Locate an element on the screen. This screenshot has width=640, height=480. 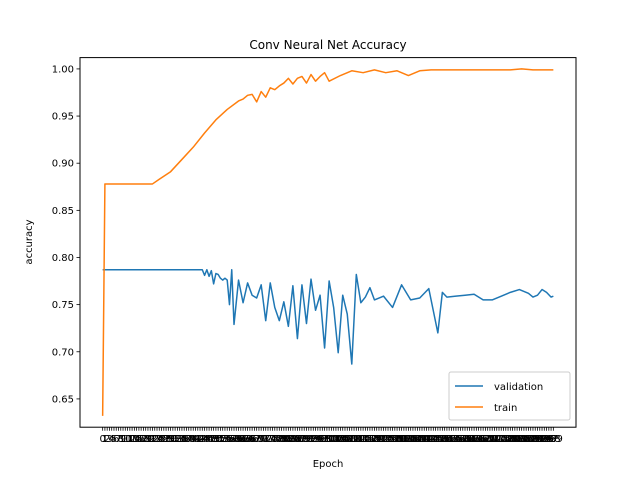
x-tick-label: 83 is located at coordinates (290, 439).